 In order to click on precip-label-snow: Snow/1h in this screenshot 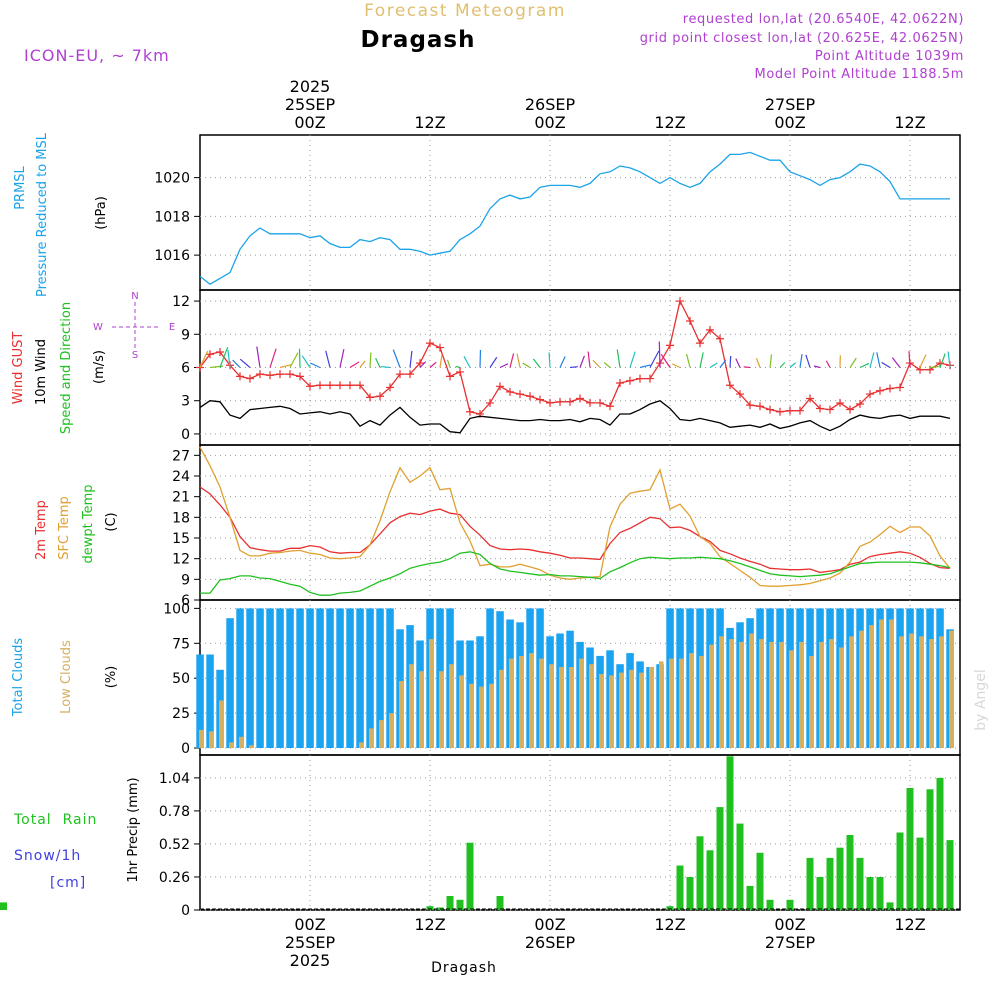, I will do `click(47, 856)`.